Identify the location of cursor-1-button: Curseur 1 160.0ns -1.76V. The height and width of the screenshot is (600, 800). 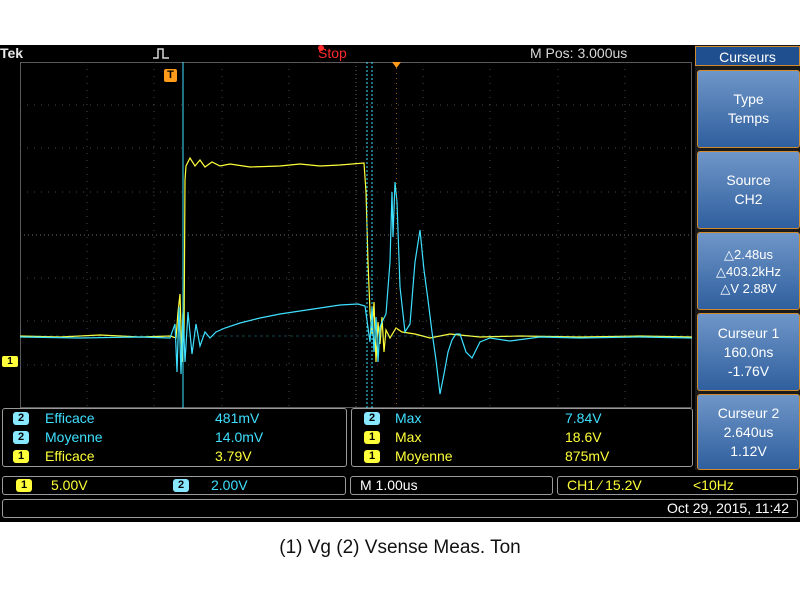
(748, 352).